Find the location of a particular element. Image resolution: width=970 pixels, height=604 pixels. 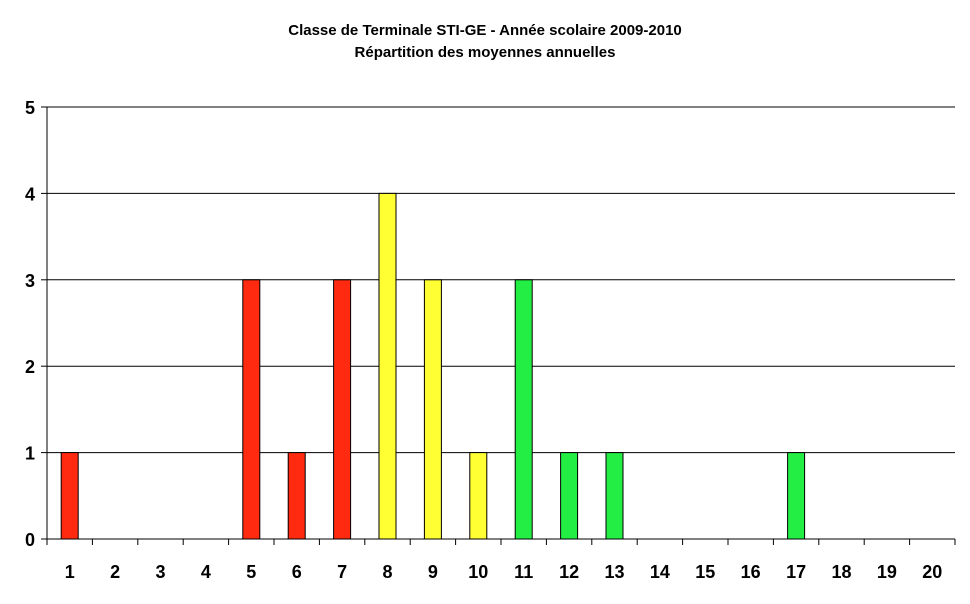

y-tick-label: 3 is located at coordinates (30, 281).